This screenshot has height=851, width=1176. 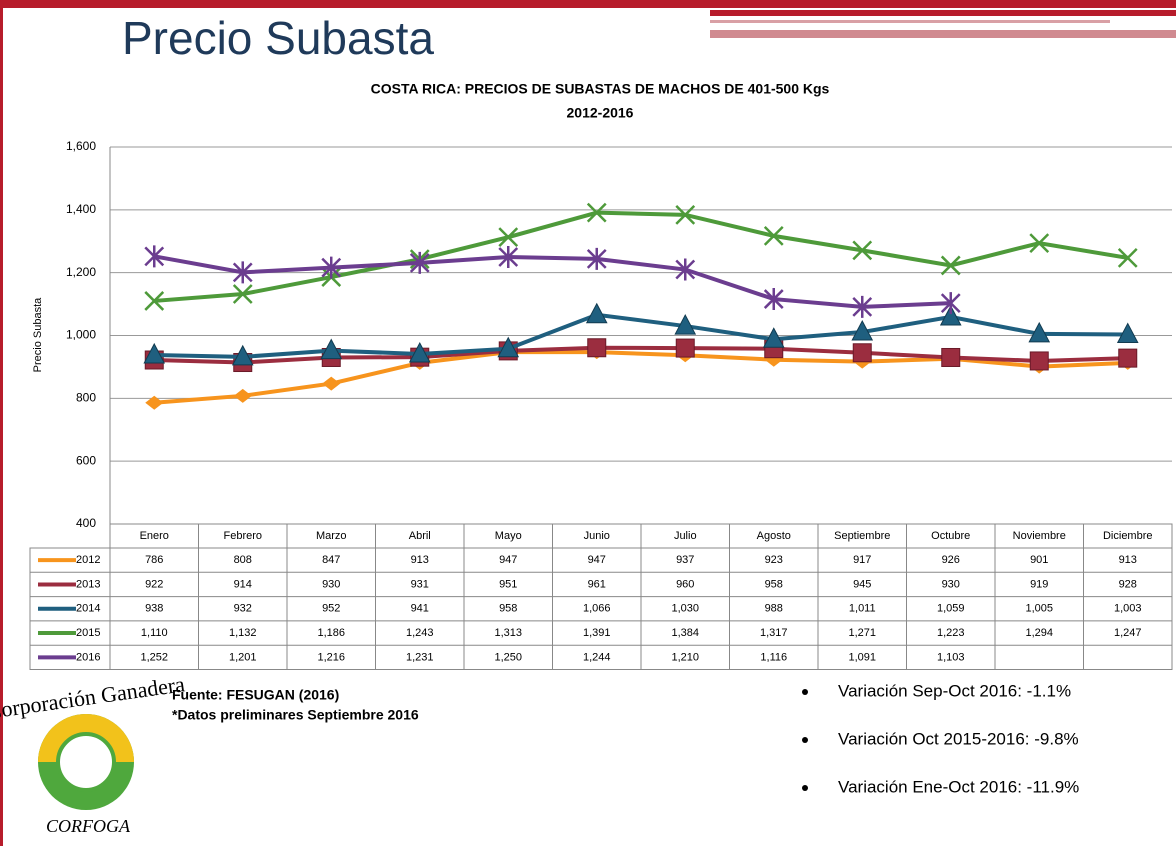 I want to click on table-cell: 988, so click(x=774, y=609).